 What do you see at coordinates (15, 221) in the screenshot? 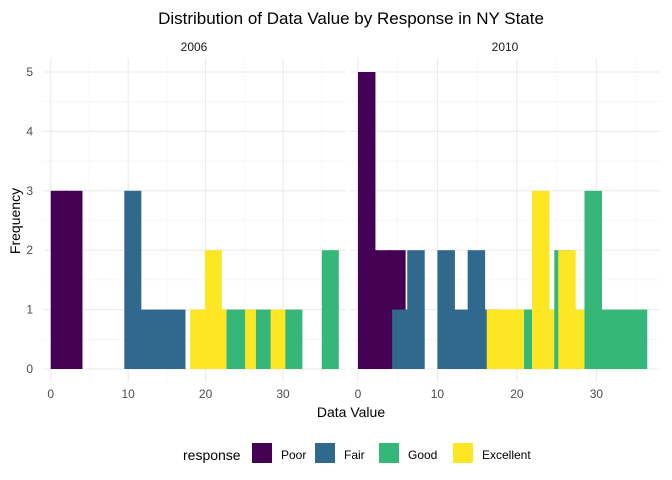
I see `y-axis-title: Frequency` at bounding box center [15, 221].